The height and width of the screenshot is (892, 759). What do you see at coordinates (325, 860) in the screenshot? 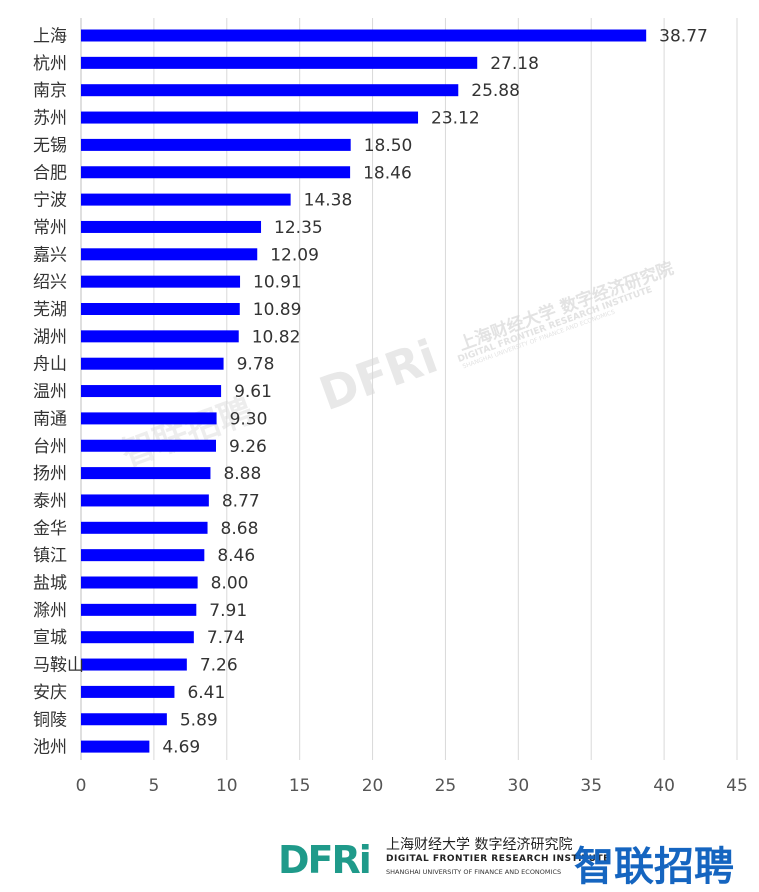
I see `dfri-logo: DFRi` at bounding box center [325, 860].